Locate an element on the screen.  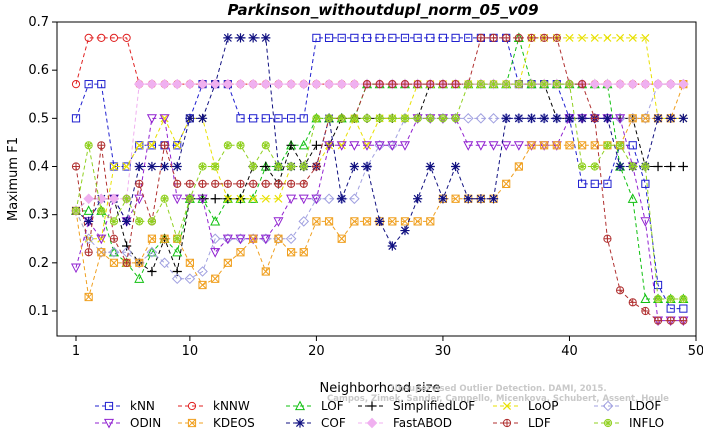
legend-marker-odin is located at coordinates (109, 423).